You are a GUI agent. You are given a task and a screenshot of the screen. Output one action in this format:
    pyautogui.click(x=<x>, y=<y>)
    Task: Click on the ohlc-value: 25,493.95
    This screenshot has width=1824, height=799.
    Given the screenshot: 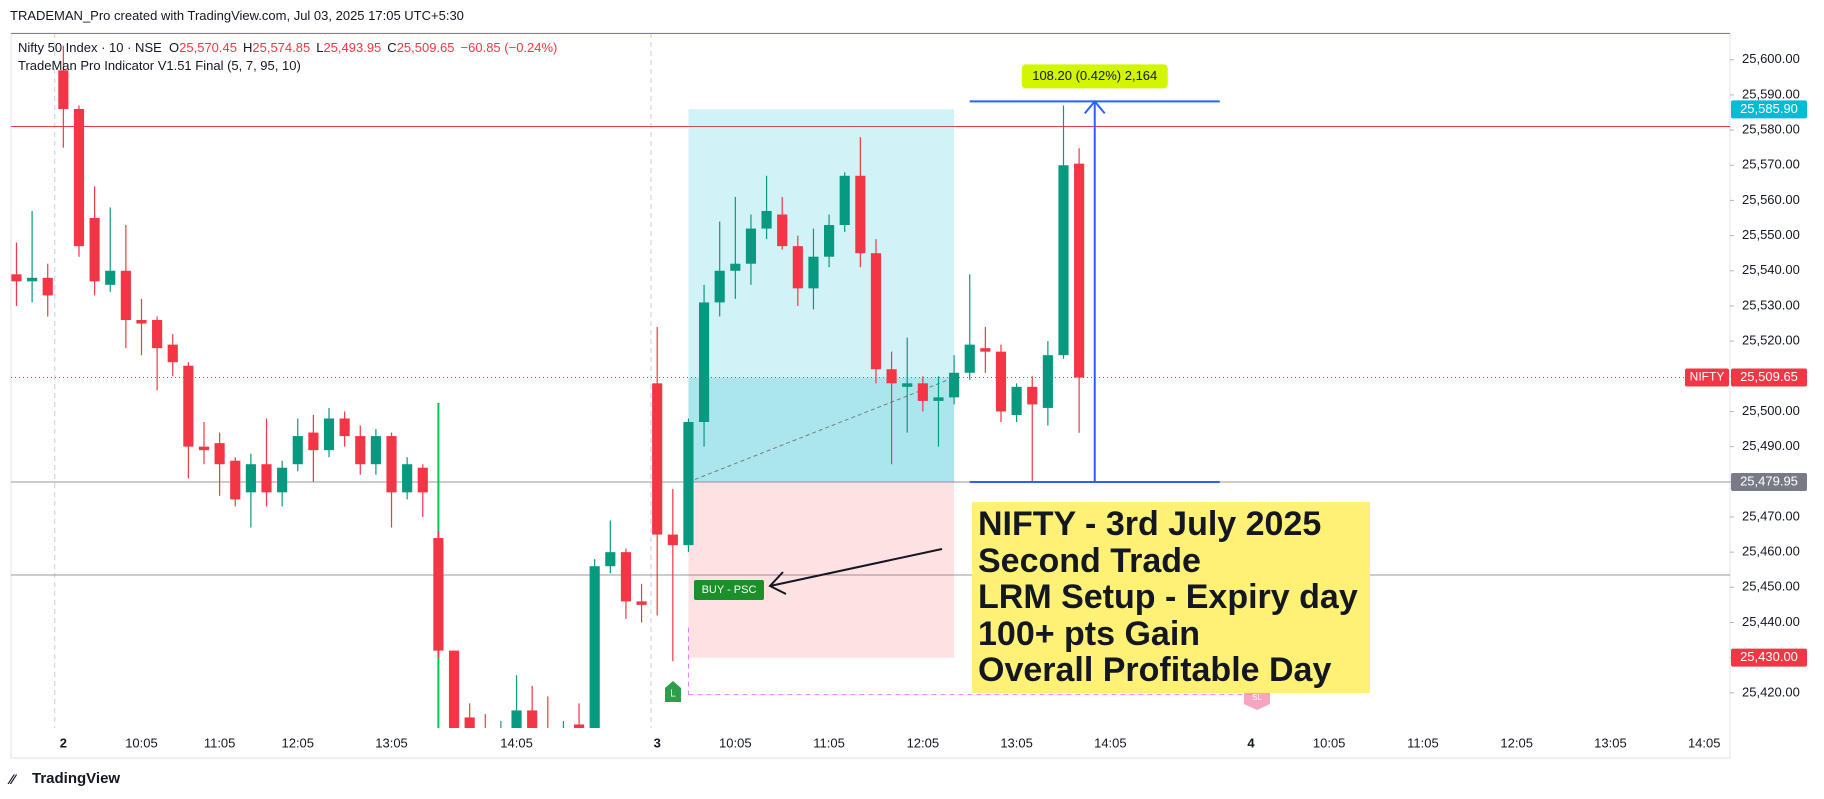 What is the action you would take?
    pyautogui.click(x=352, y=47)
    